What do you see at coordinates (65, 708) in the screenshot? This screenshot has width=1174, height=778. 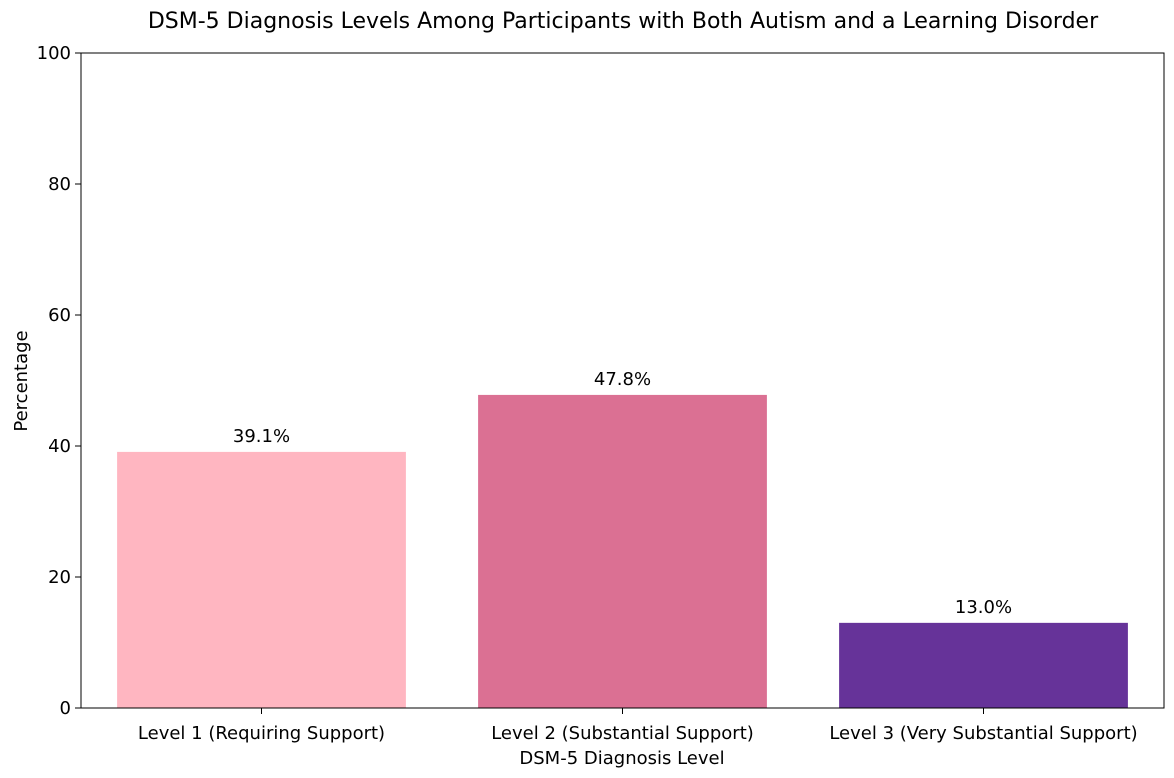 I see `y-tick-label-1: 0` at bounding box center [65, 708].